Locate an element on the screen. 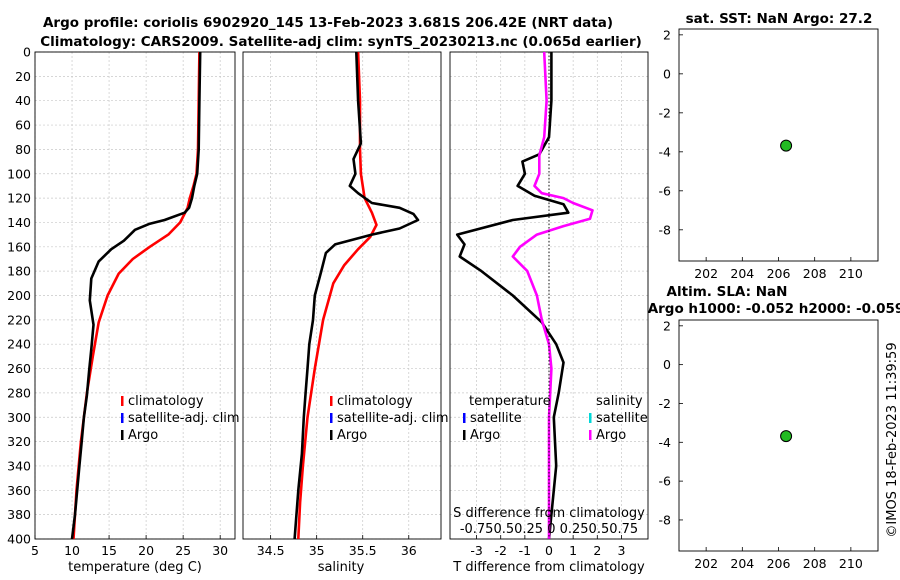 This screenshot has width=900, height=580. x-tick-label: 25 is located at coordinates (183, 550).